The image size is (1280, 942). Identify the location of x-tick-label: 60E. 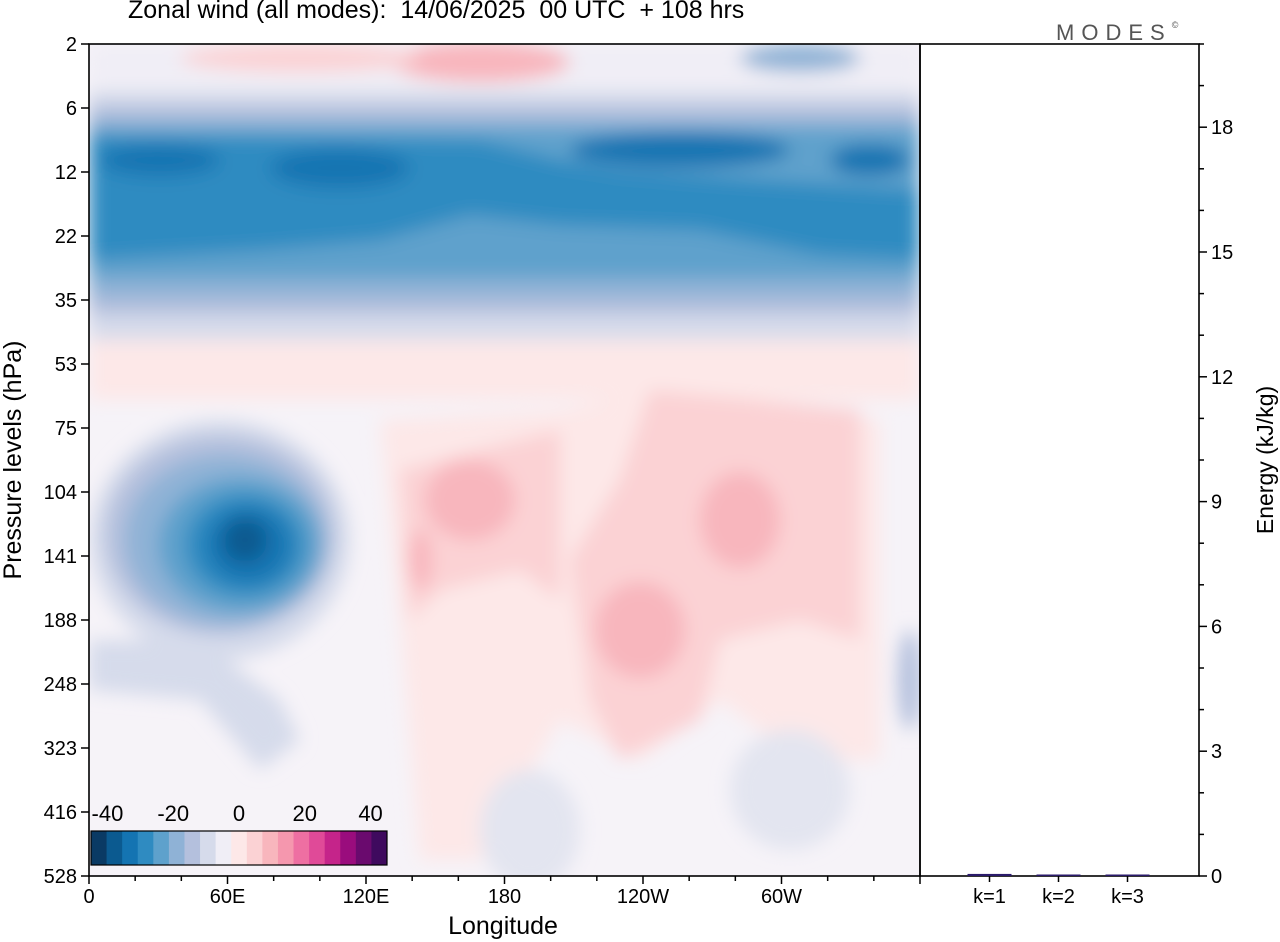
(228, 897).